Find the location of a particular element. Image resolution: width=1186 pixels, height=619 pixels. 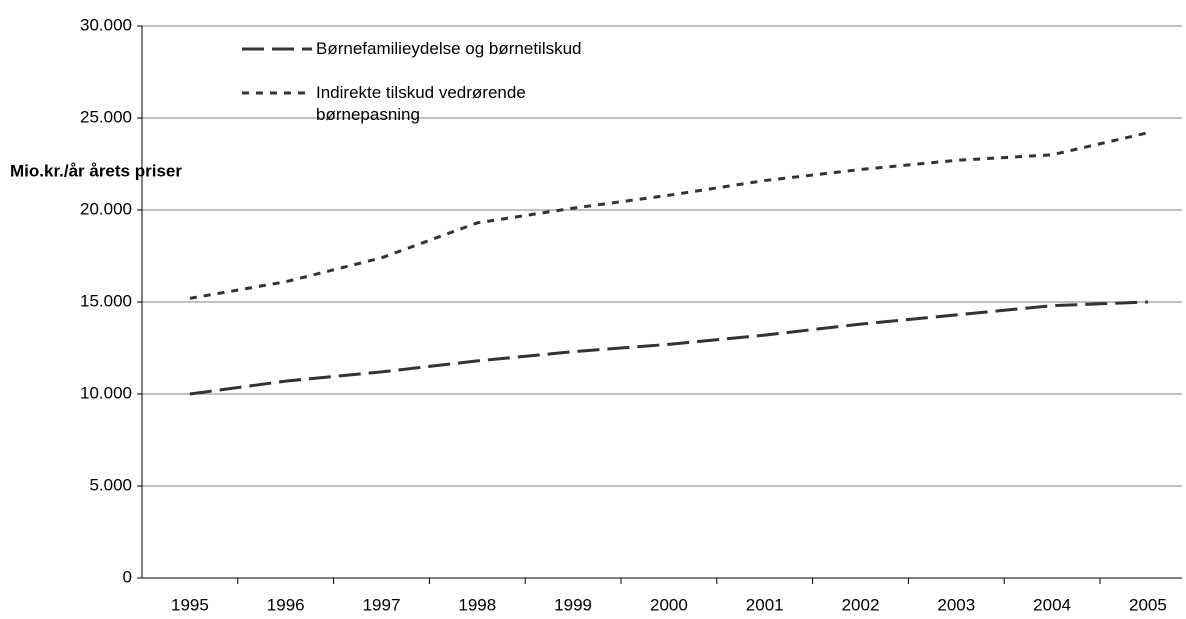

y-tick-label: 15.000 is located at coordinates (106, 300).